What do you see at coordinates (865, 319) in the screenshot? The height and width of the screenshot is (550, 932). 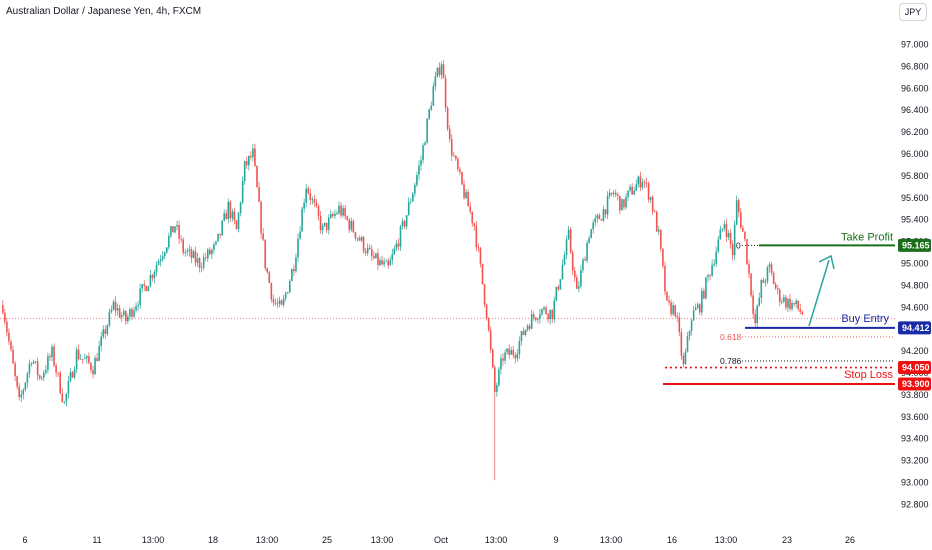 I see `buy-entry-label: Buy Entry` at bounding box center [865, 319].